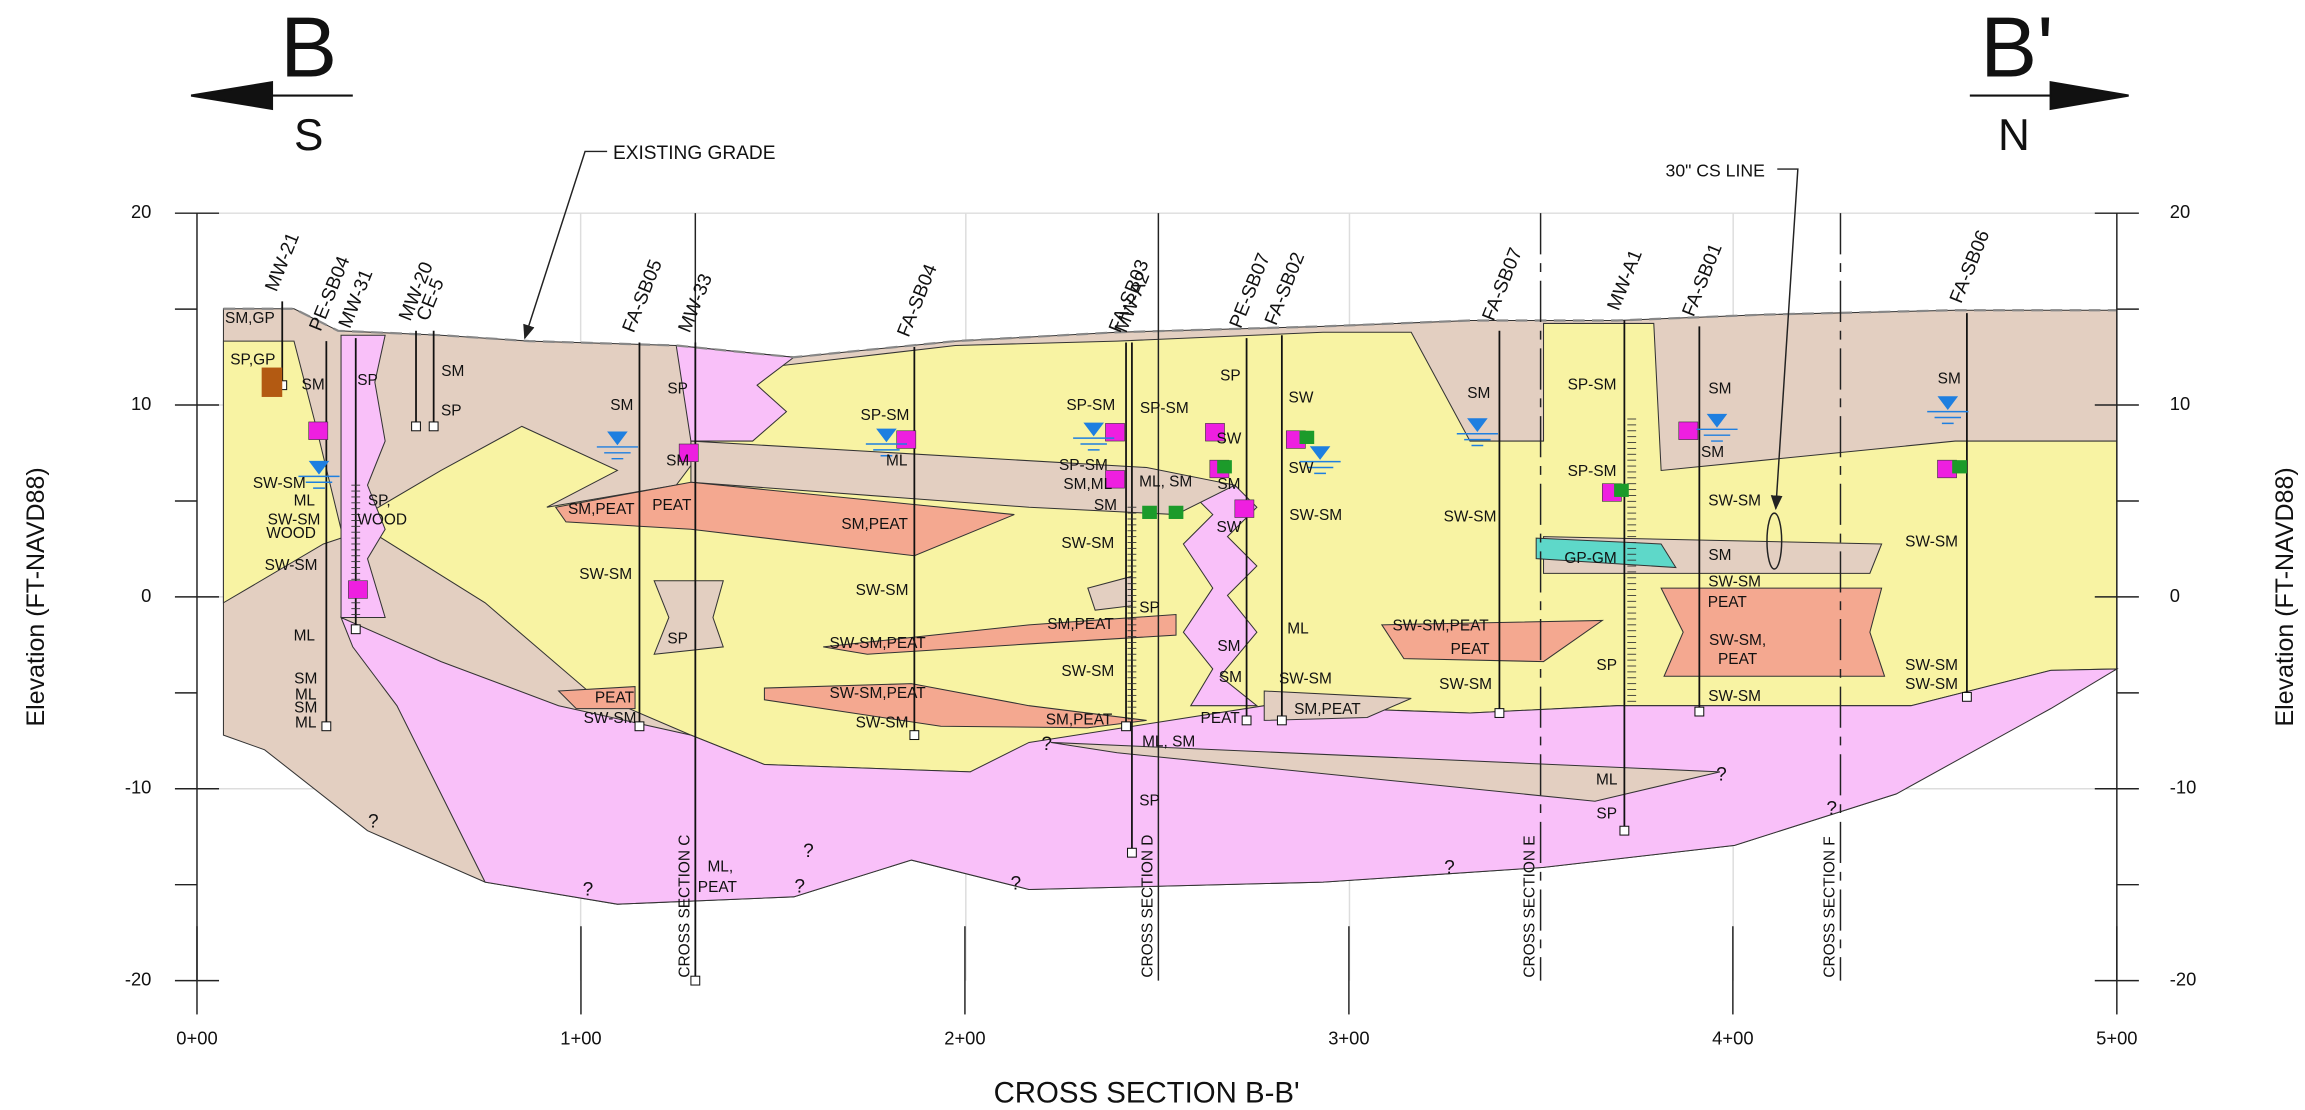 This screenshot has height=1110, width=2305. Describe the element at coordinates (2183, 787) in the screenshot. I see `y-tick-label: -10` at that location.